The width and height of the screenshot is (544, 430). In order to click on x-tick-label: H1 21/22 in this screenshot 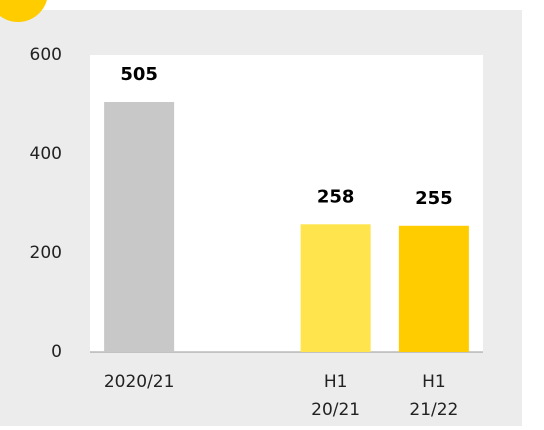, I will do `click(433, 396)`.